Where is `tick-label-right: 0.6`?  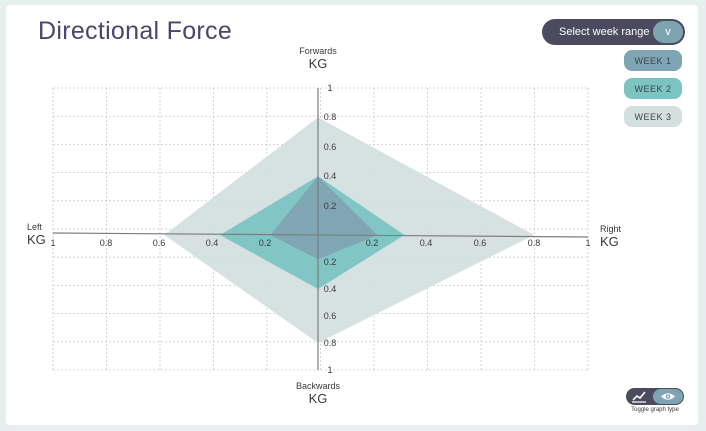 tick-label-right: 0.6 is located at coordinates (480, 243).